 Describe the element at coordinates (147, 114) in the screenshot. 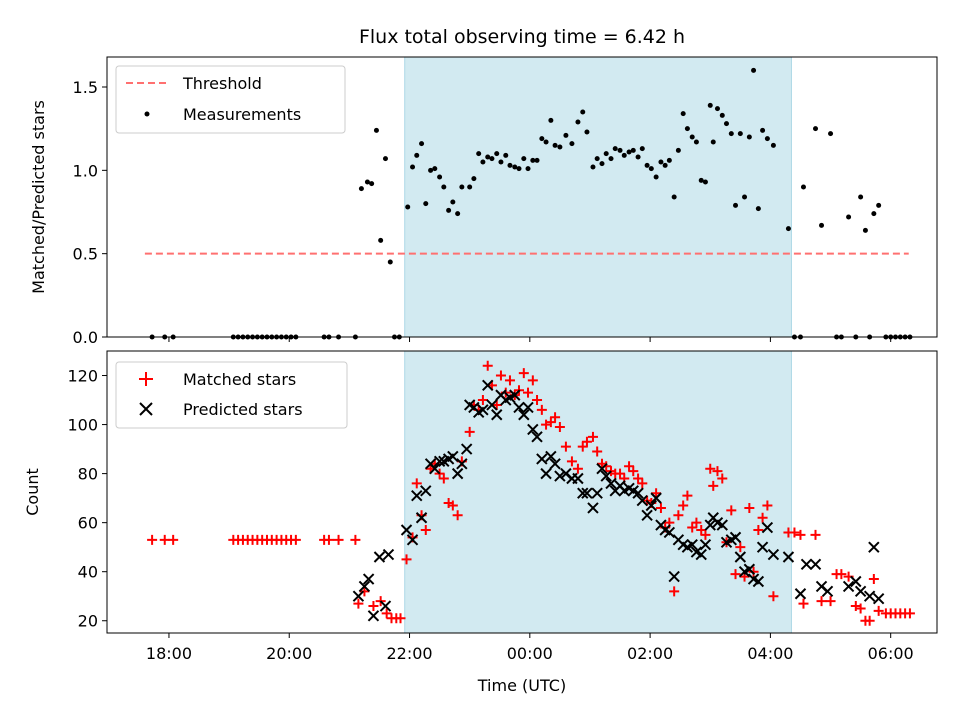

I see `measurements-legend-swatch` at that location.